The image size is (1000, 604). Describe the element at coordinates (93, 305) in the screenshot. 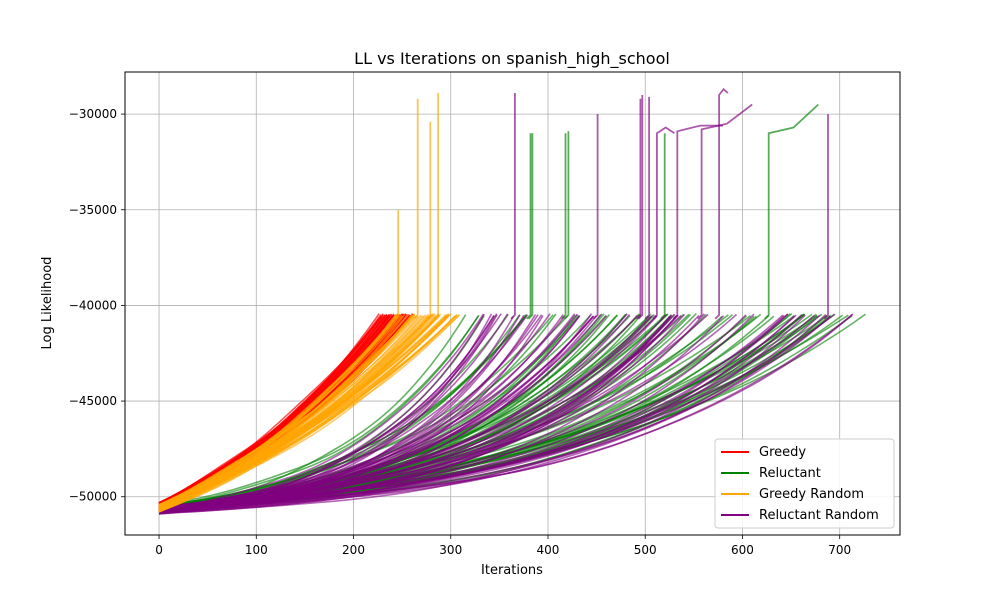

I see `y-tick-label: −40000` at that location.